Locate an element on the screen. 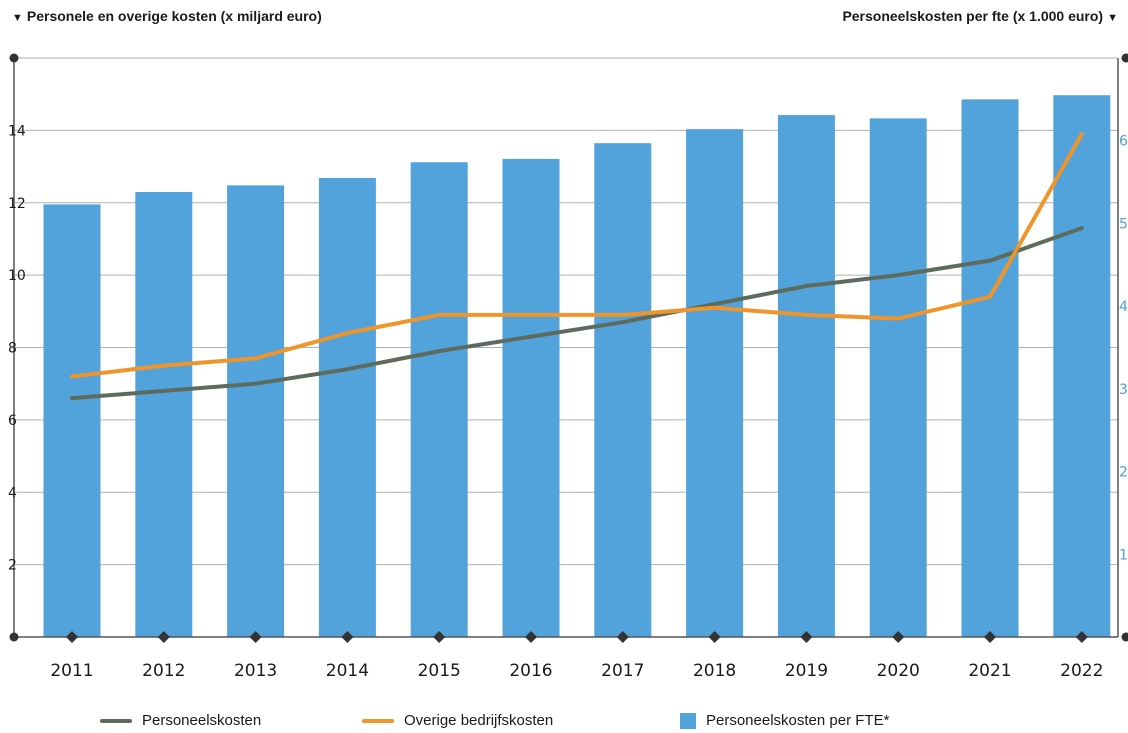 The image size is (1128, 733). left-tick-label: 6 is located at coordinates (12, 421).